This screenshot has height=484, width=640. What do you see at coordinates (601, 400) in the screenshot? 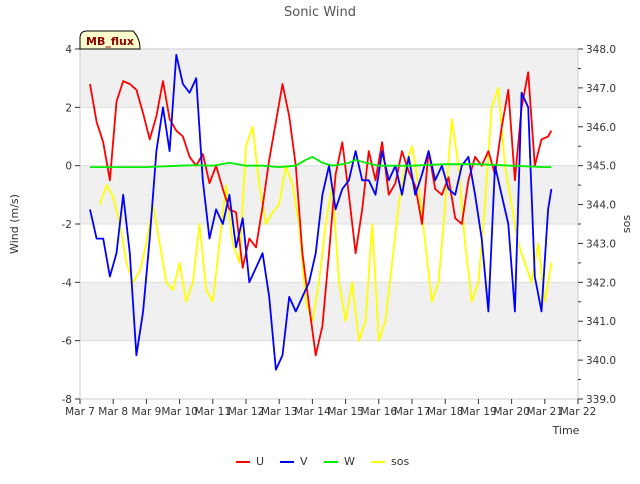
I see `y2-tick-label: 339.0` at bounding box center [601, 400].